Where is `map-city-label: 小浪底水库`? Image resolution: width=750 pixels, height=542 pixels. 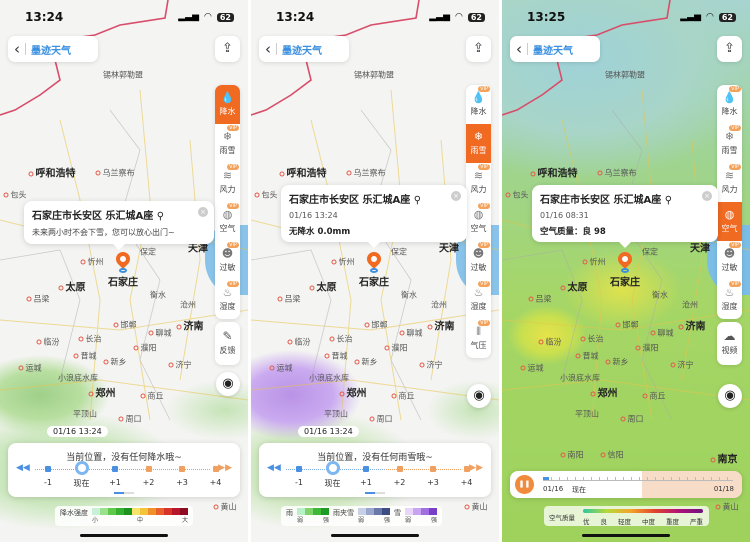
map-city-label: 小浪底水库 is located at coordinates (78, 378).